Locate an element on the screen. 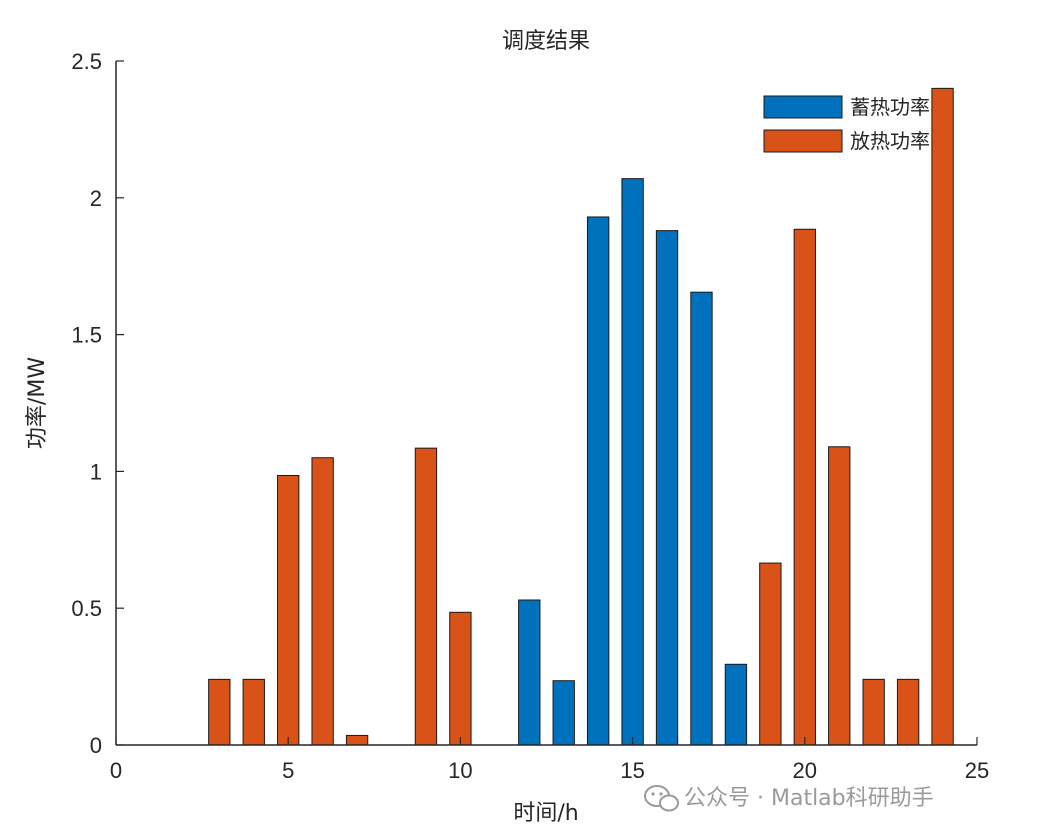 The image size is (1043, 838). x-tick-label: 25 is located at coordinates (977, 770).